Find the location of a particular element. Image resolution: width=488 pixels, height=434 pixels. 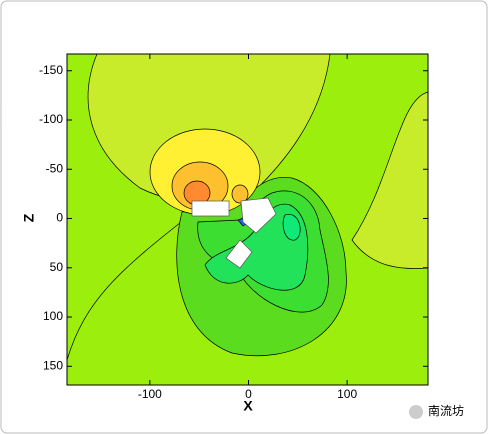

watermark-icon is located at coordinates (416, 412).